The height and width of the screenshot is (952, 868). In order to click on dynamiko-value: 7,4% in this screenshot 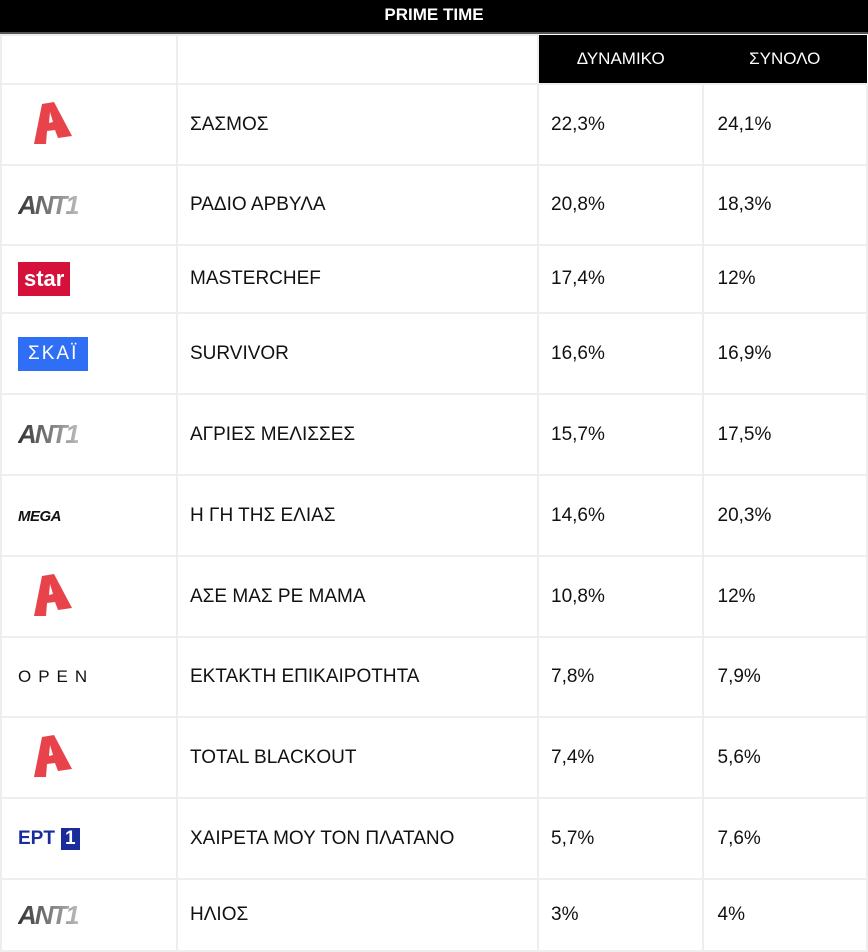, I will do `click(620, 757)`.